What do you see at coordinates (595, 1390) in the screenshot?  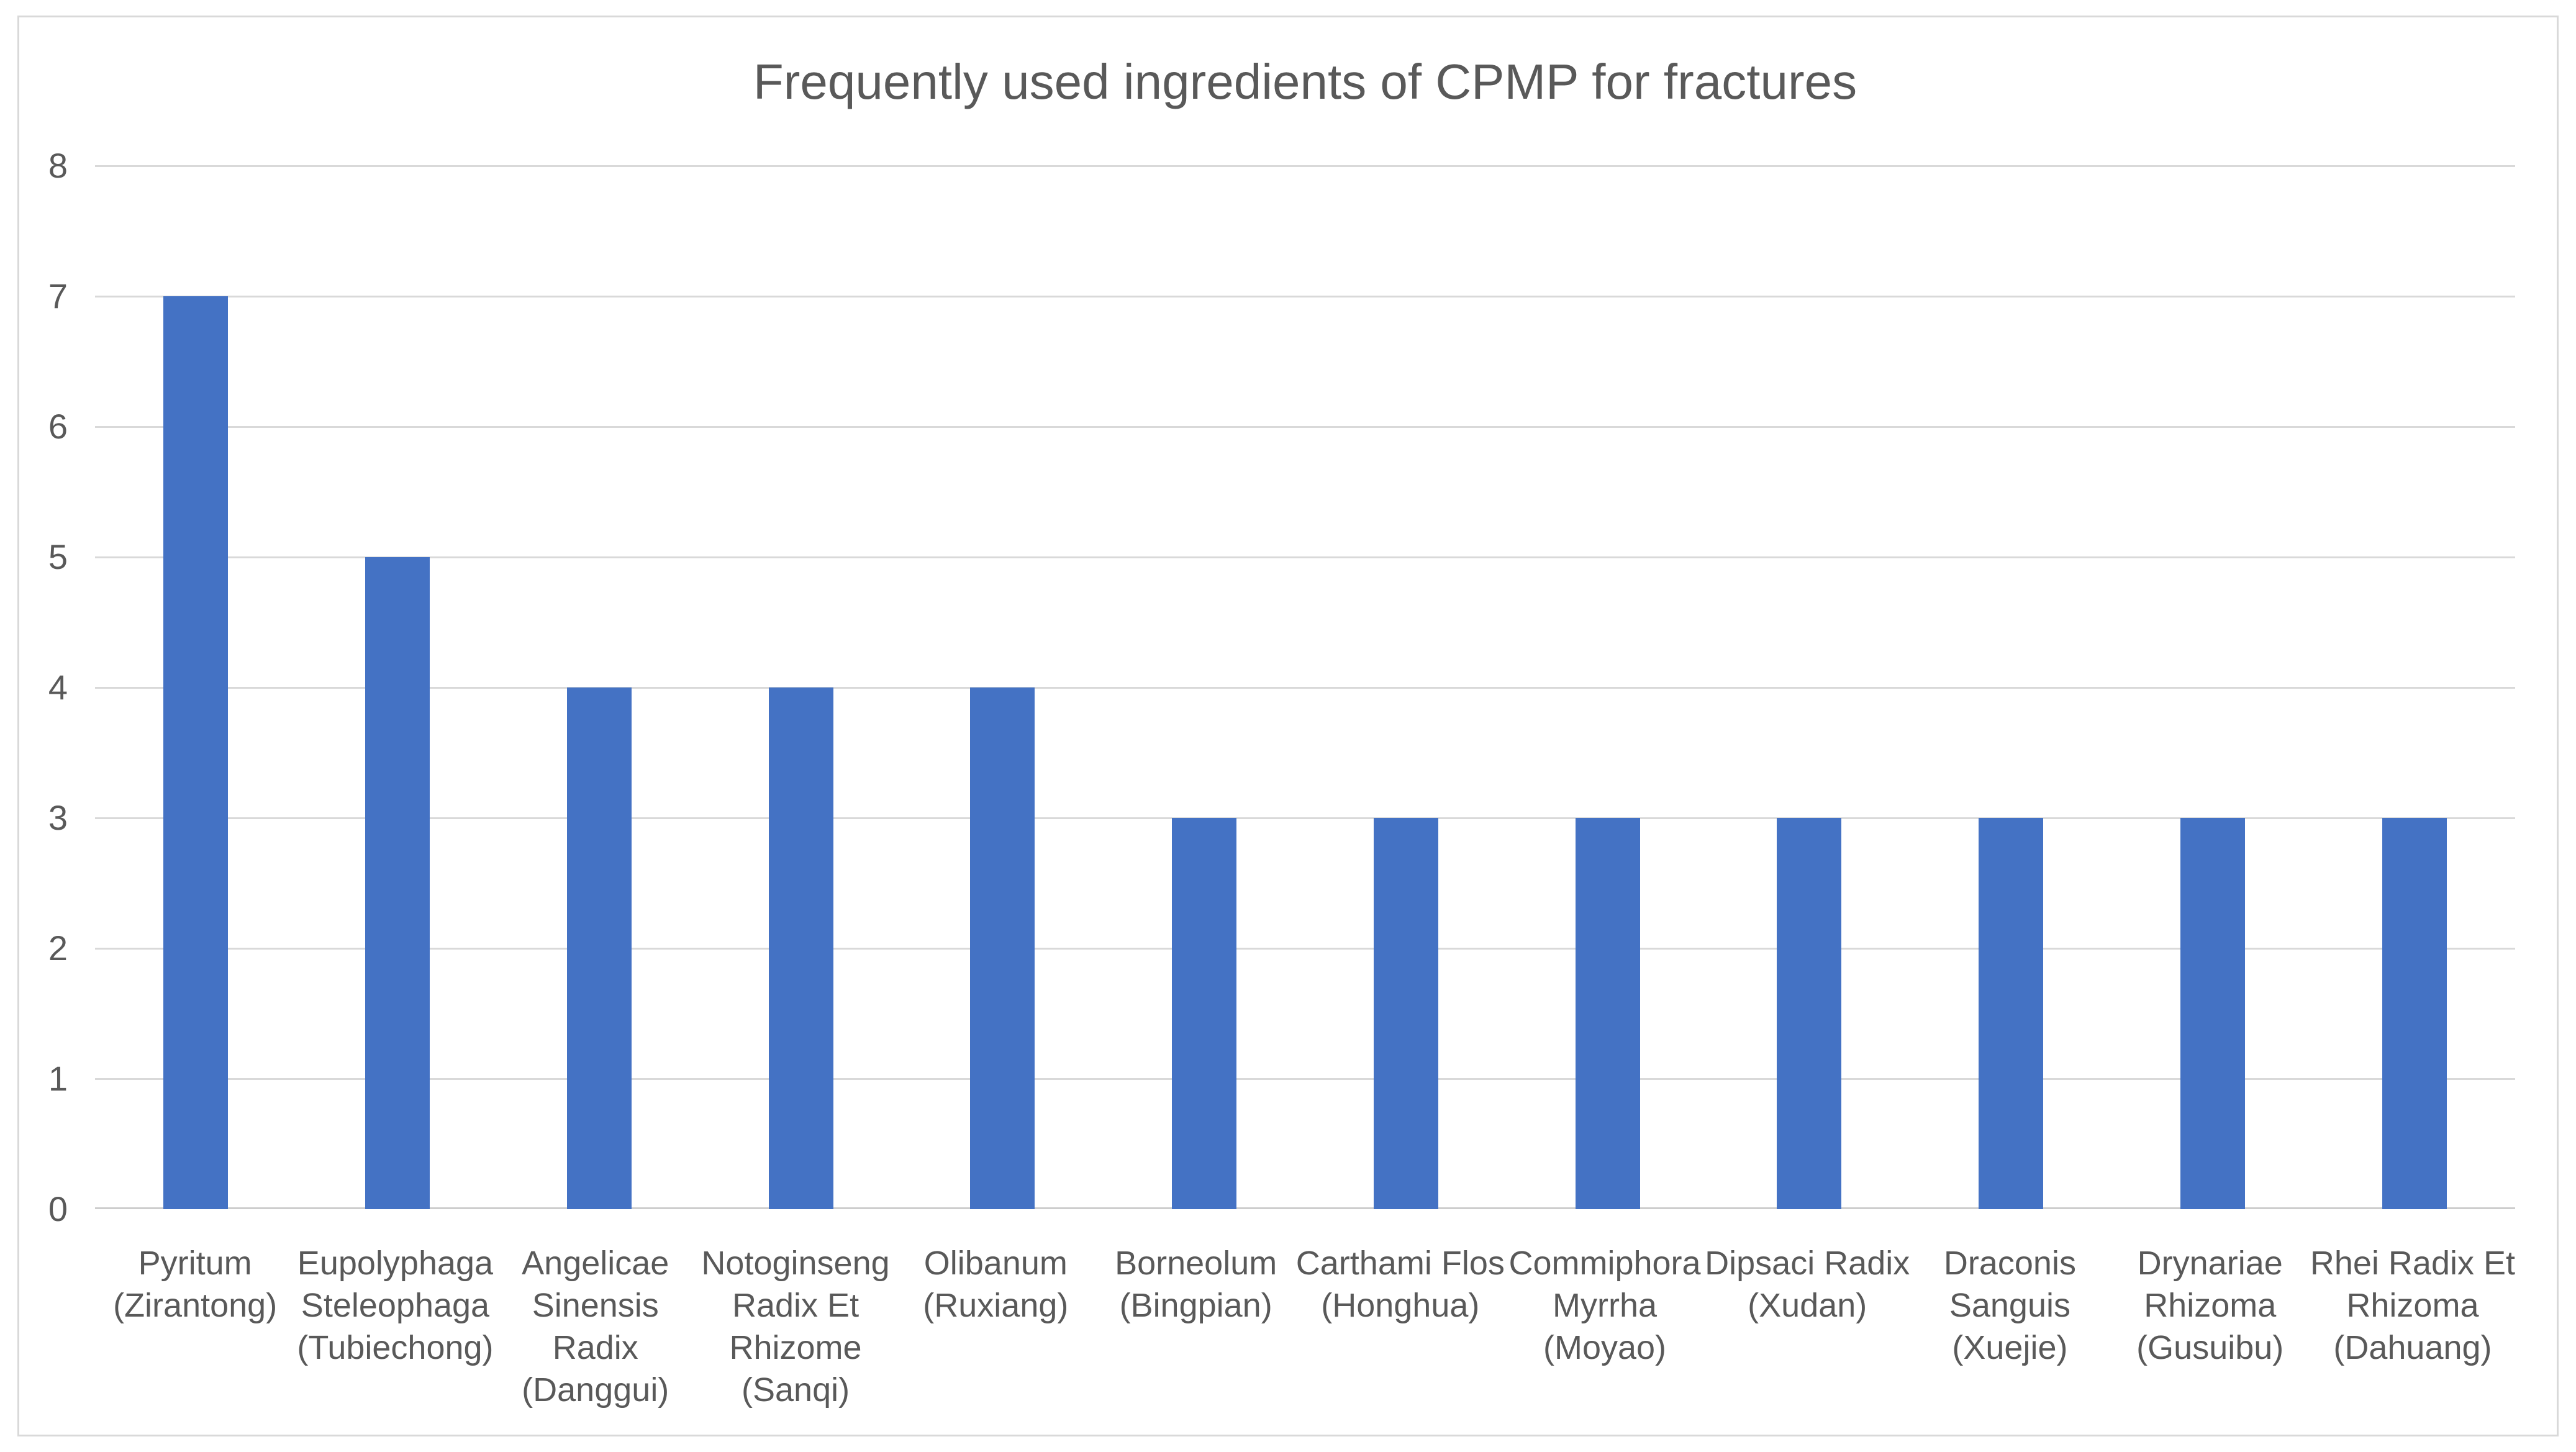 I see `x-axis-label-line: (Danggui)` at bounding box center [595, 1390].